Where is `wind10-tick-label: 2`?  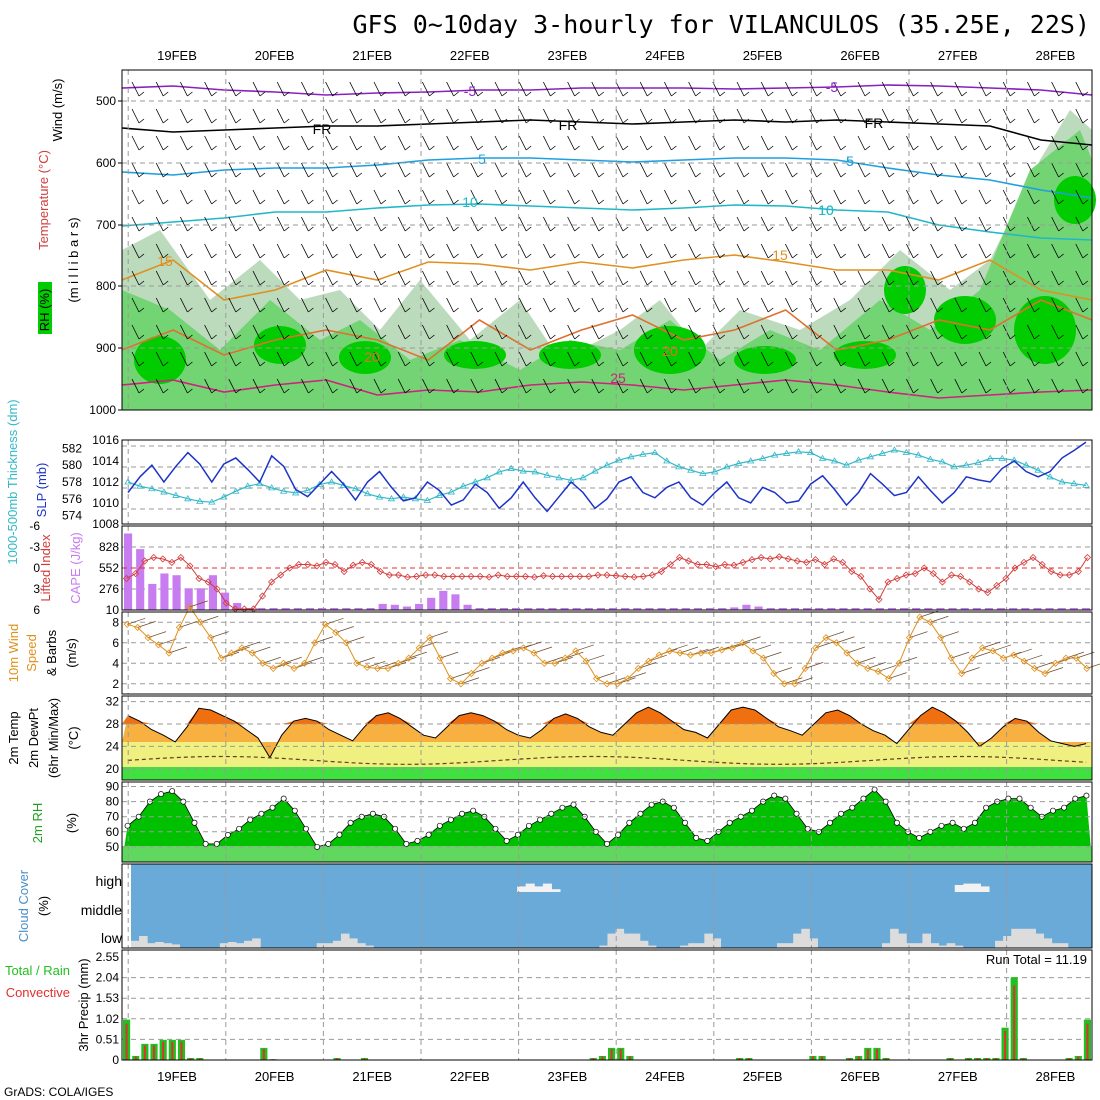
wind10-tick-label: 2 is located at coordinates (115, 684).